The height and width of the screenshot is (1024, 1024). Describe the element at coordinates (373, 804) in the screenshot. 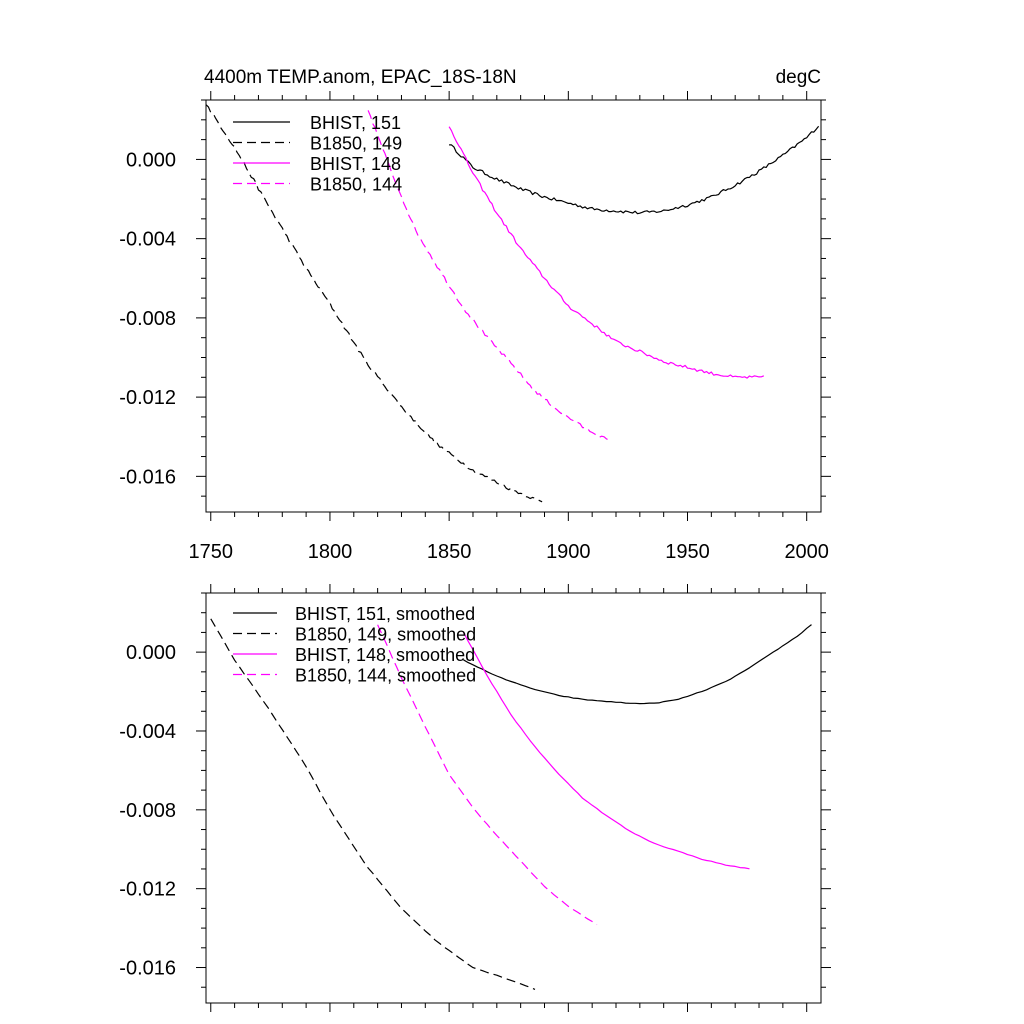

I see `series-line-b1850-149-smoothed` at that location.